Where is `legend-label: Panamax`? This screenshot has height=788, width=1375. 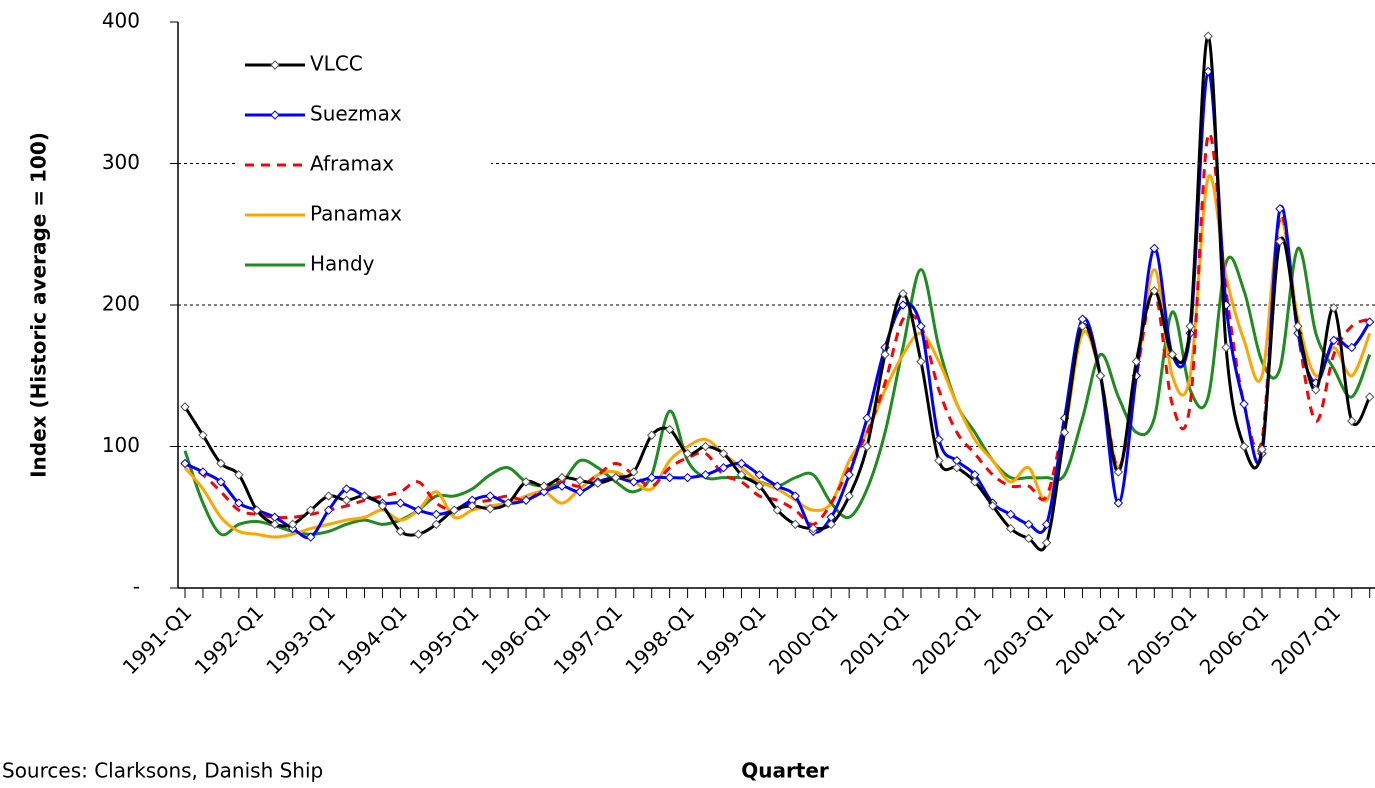 legend-label: Panamax is located at coordinates (356, 214).